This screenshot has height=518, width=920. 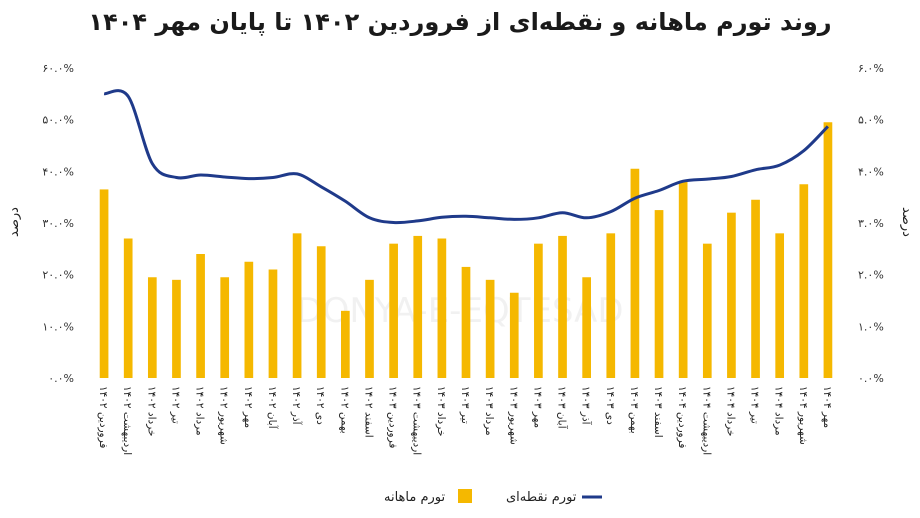 I want to click on left-axis-title: درصد, so click(x=14, y=222).